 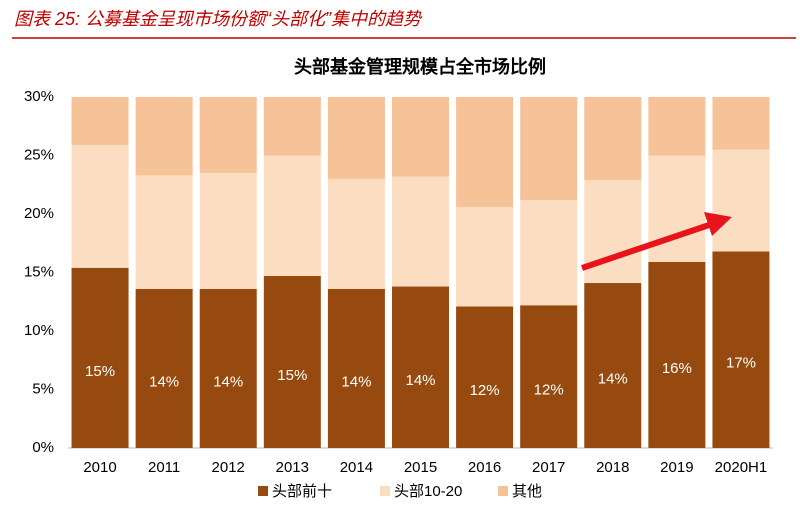 What do you see at coordinates (218, 19) in the screenshot?
I see `figure-caption: 图表 25: 公募基金呈现市场份额“头部化”集中的趋势` at bounding box center [218, 19].